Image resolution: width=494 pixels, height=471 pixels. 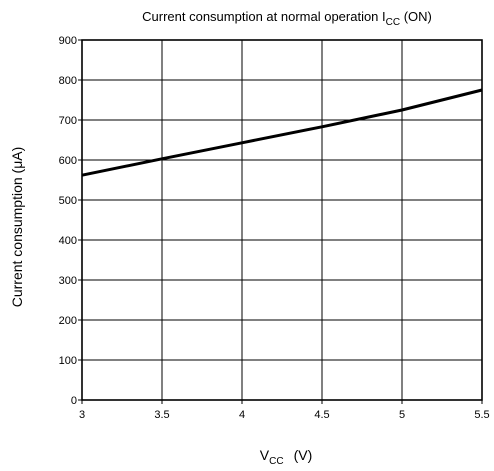 What do you see at coordinates (82, 415) in the screenshot?
I see `x-tick-label-0: 3` at bounding box center [82, 415].